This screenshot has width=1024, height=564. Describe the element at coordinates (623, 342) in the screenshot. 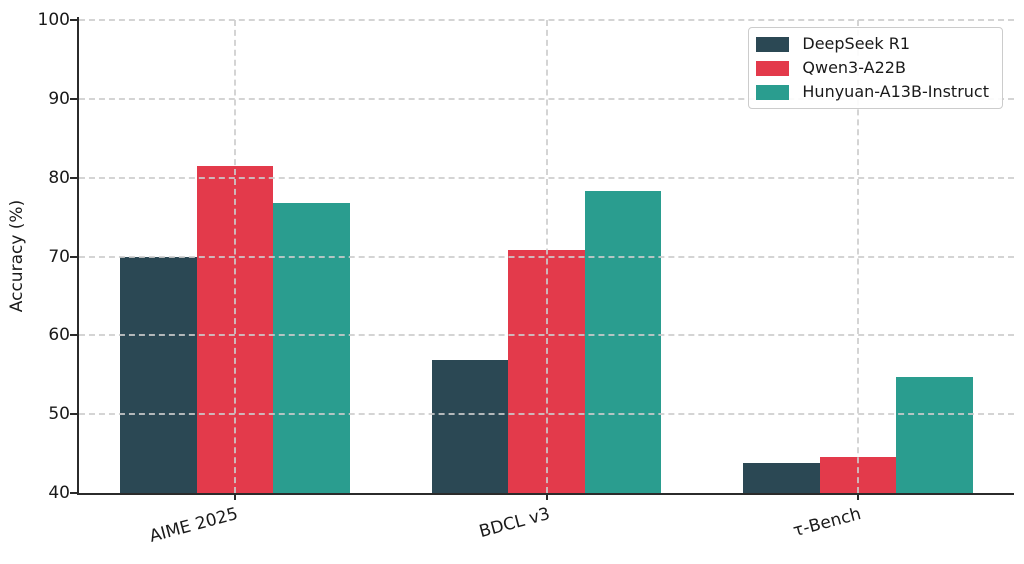

I see `bar-BDCL v3-Hunyuan-A13B-Instruct` at that location.